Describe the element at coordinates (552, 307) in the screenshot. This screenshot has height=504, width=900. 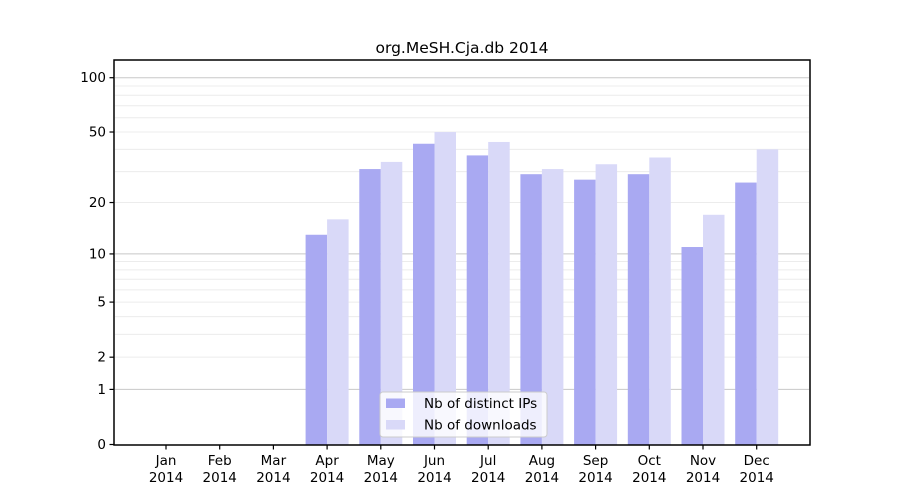
I see `bar-downloads-aug` at that location.